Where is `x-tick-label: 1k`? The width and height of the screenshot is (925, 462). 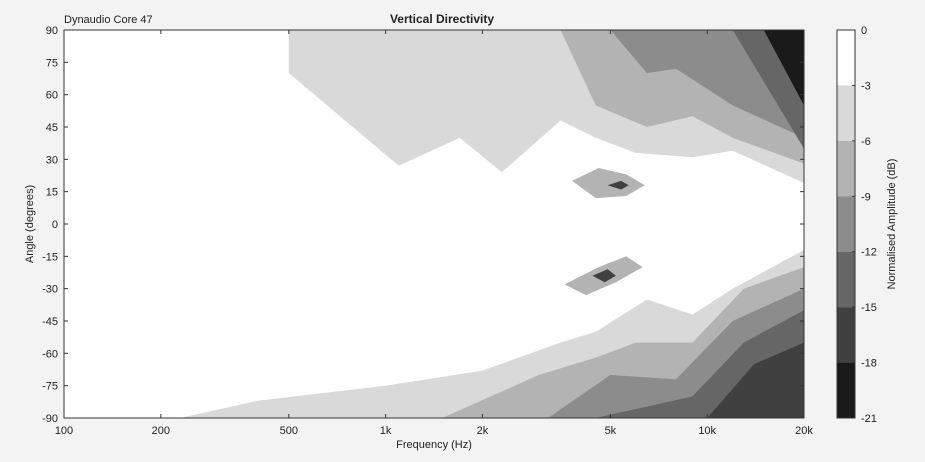
x-tick-label: 1k is located at coordinates (386, 431).